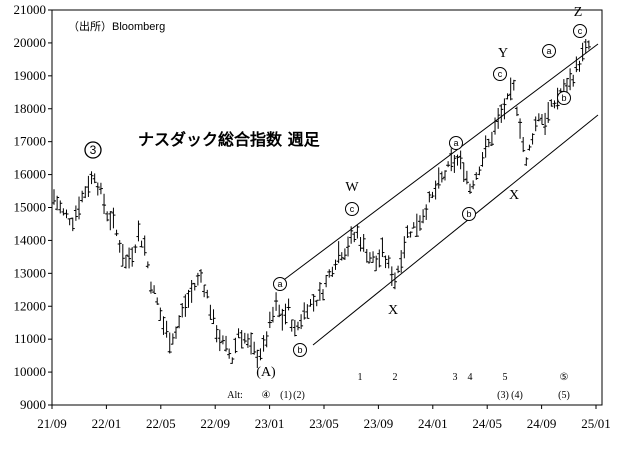 The height and width of the screenshot is (465, 620). I want to click on y-tick-label: 11000, so click(30, 338).